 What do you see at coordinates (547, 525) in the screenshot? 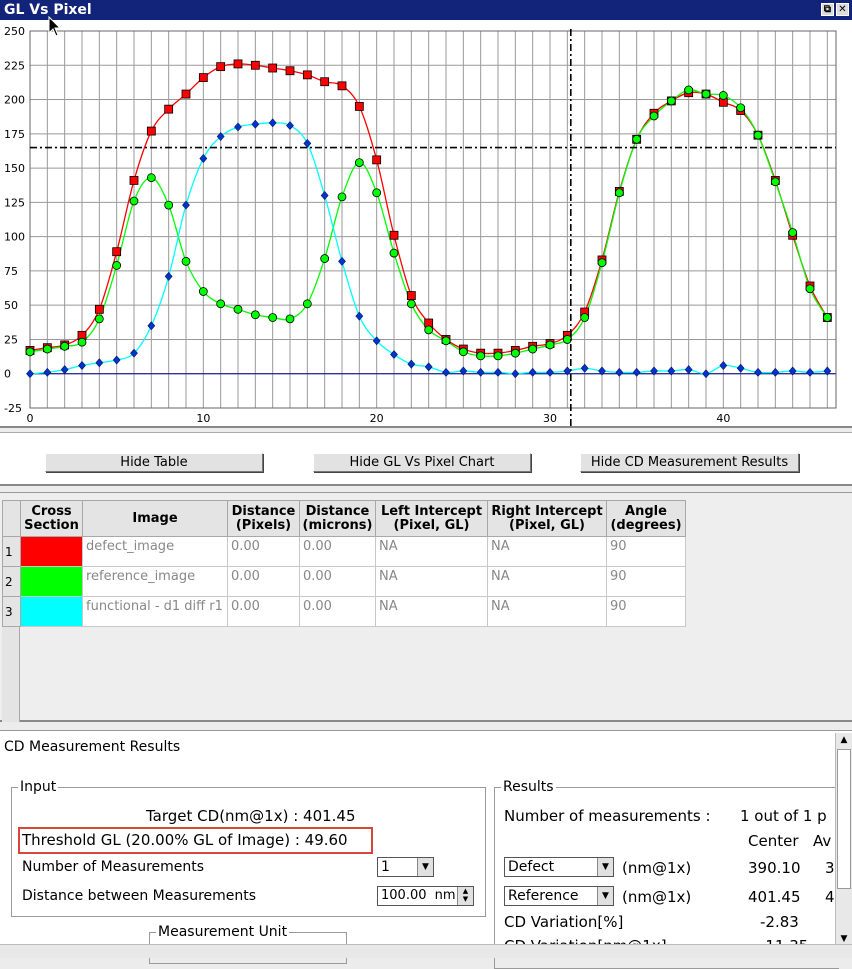
I see `header-text: (Pixel, GL)` at bounding box center [547, 525].